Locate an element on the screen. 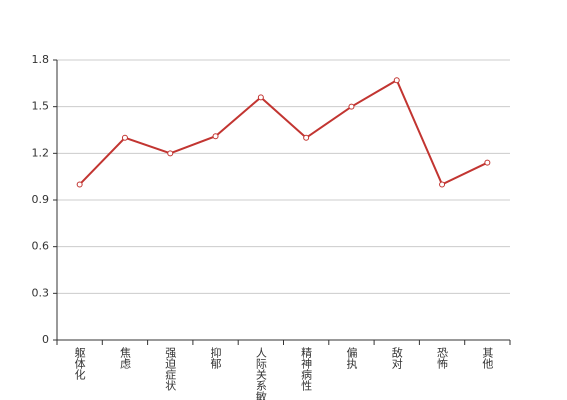 The height and width of the screenshot is (400, 567). x-tick-label: 敌对 is located at coordinates (396, 357).